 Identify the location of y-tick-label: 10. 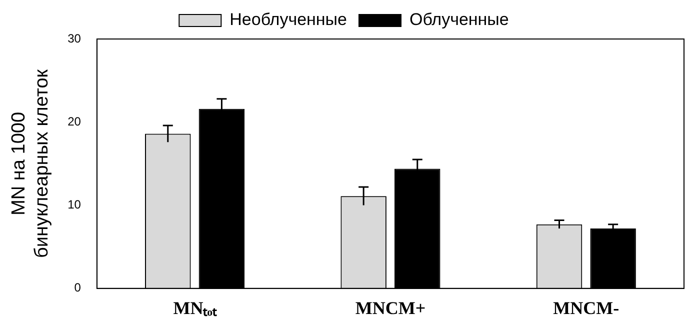
(75, 205).